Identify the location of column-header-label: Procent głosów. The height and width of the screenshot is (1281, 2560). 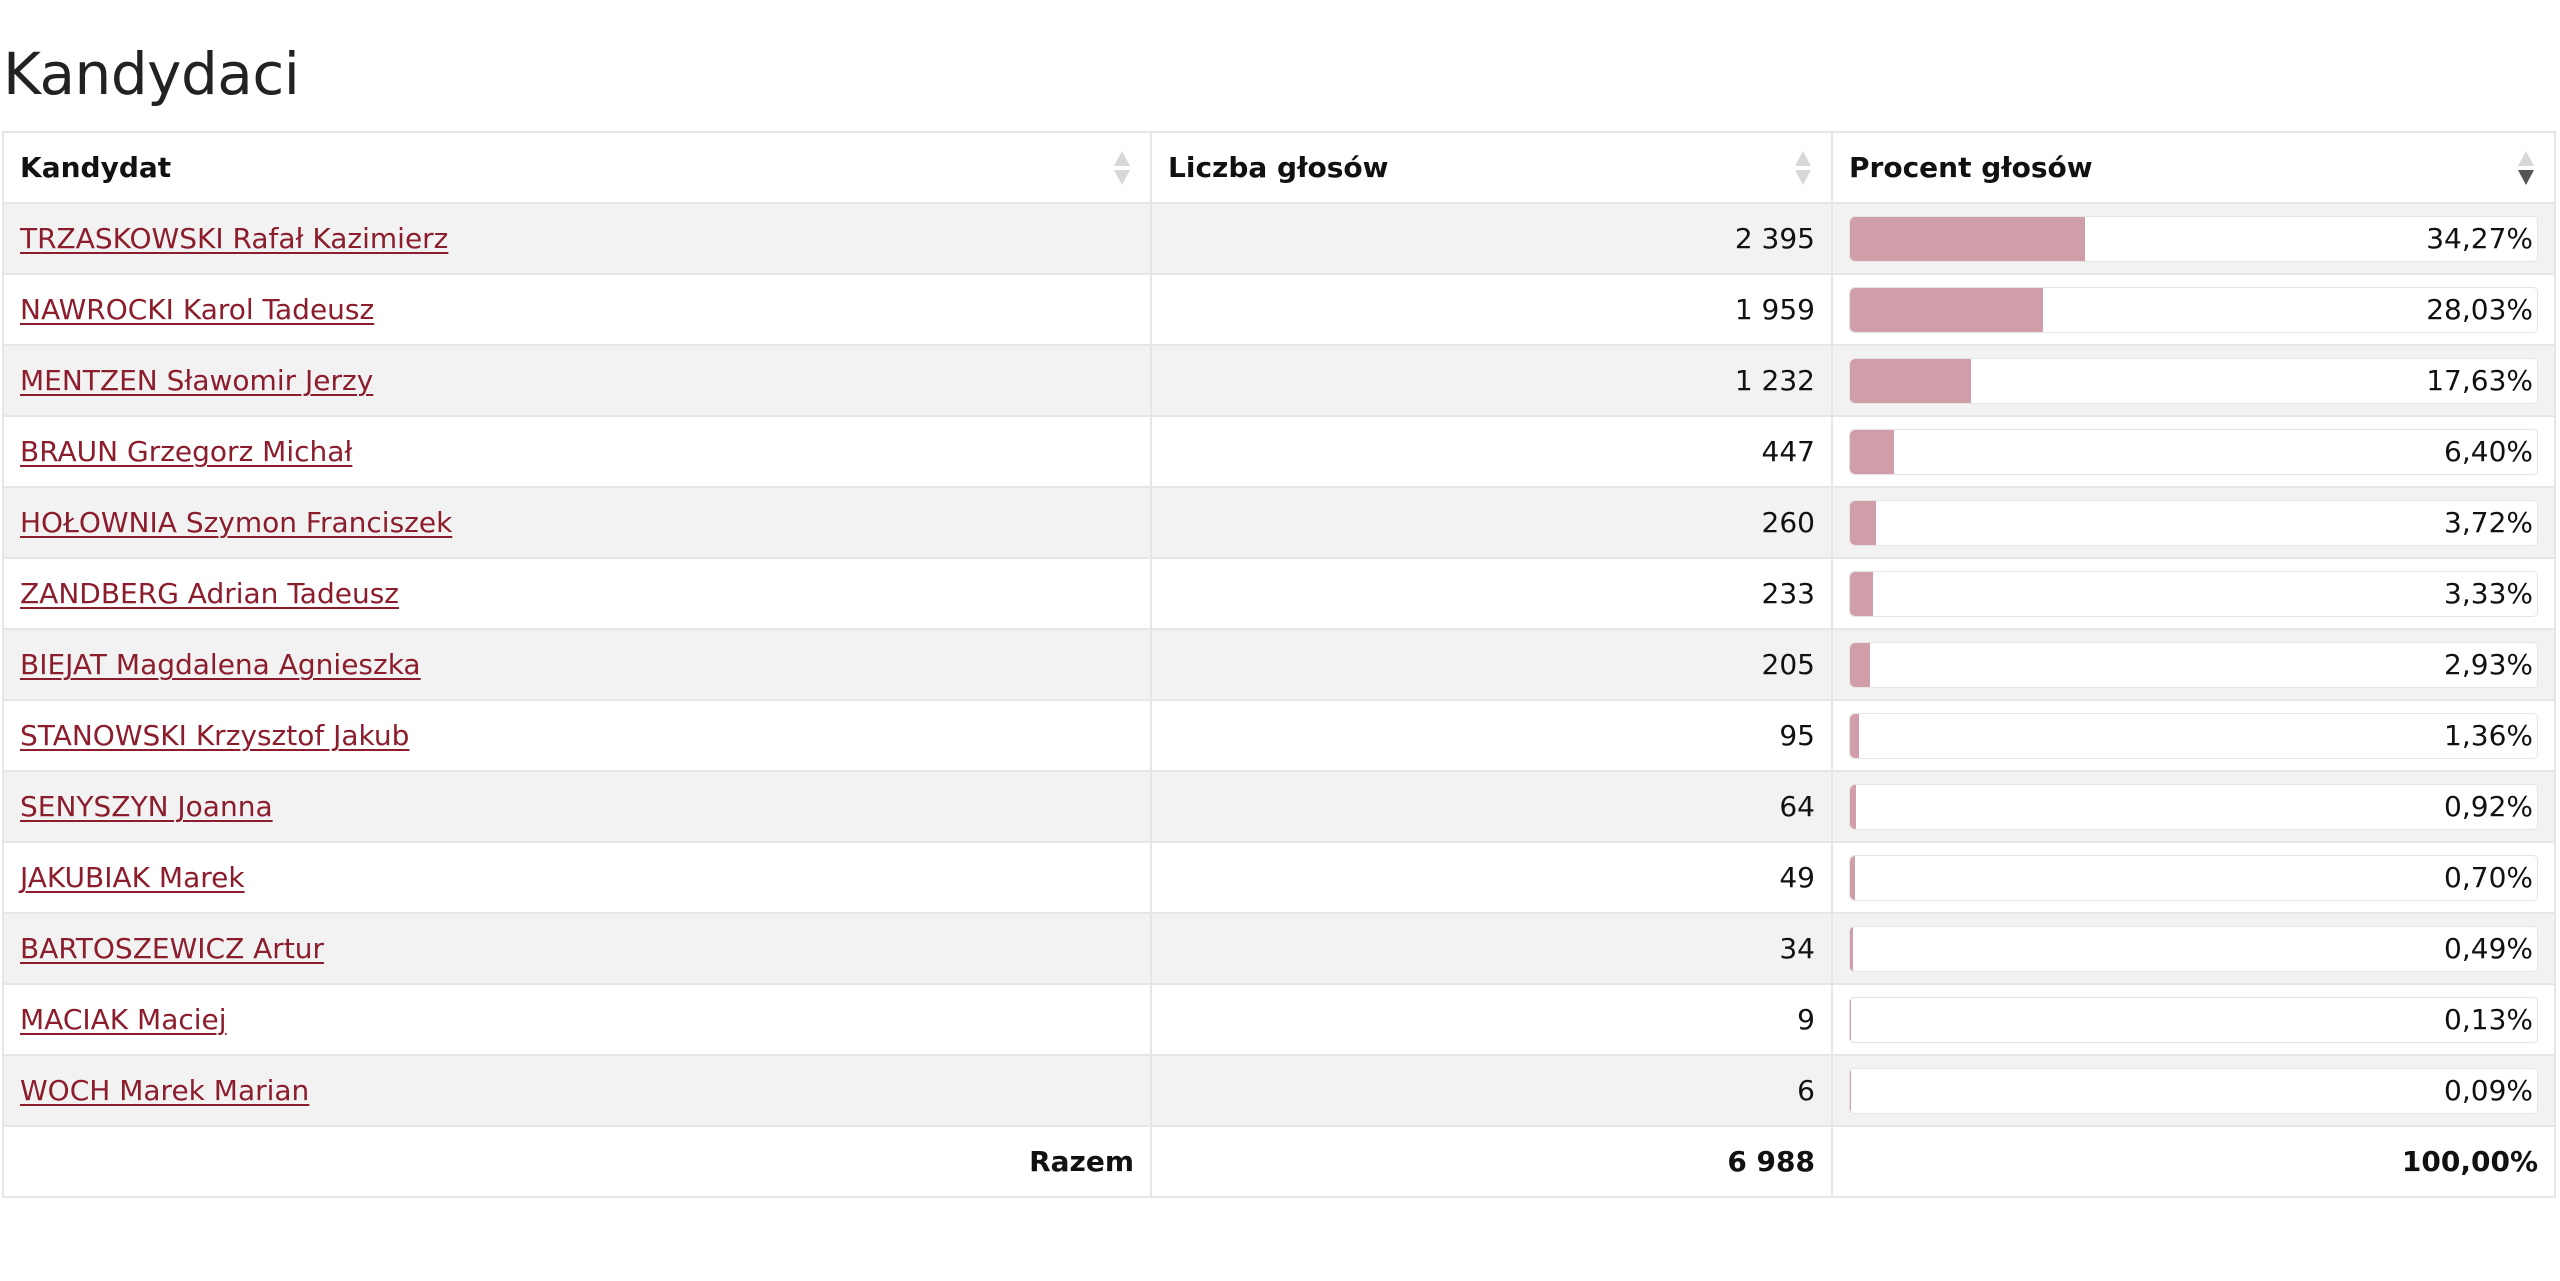
(1971, 167).